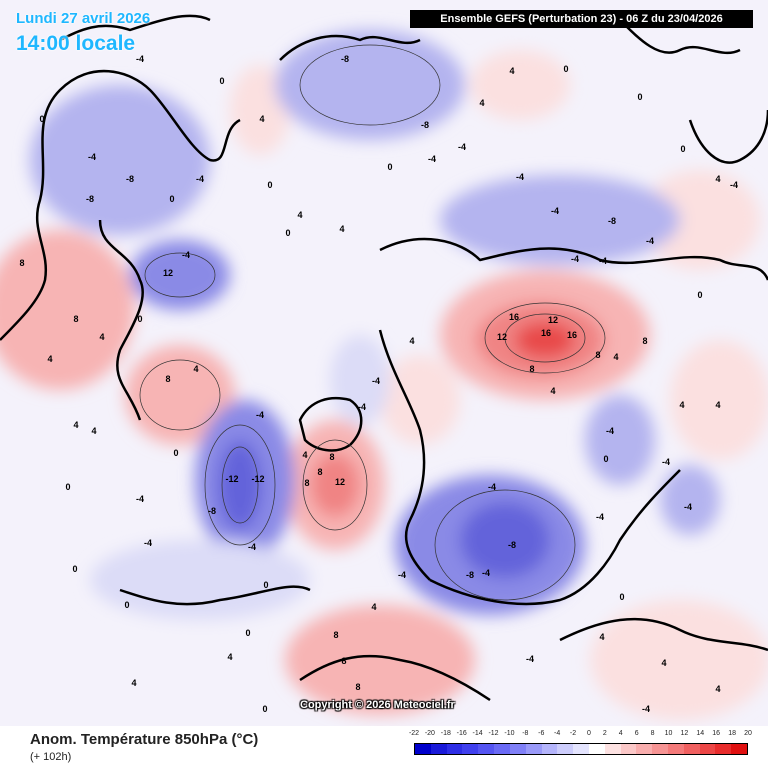 The height and width of the screenshot is (768, 768). Describe the element at coordinates (620, 733) in the screenshot. I see `legend-label: 4` at that location.